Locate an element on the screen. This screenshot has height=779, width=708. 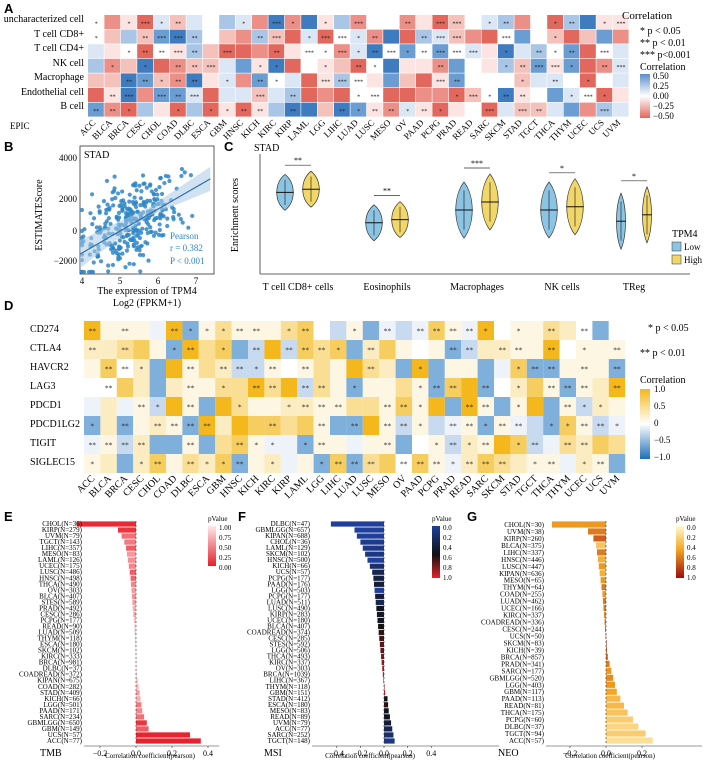
f-bar-label: READ(N=89) is located at coordinates (290, 717).